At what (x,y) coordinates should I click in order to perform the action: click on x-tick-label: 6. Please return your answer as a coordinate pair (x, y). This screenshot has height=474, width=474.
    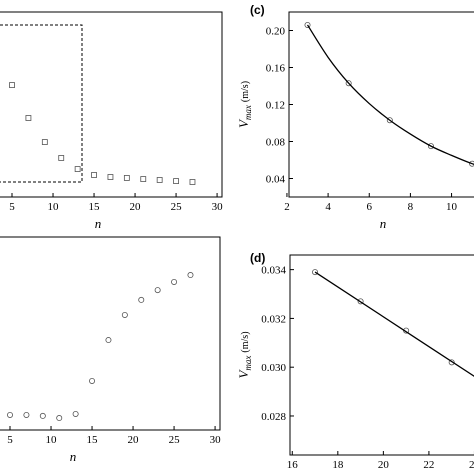
    Looking at the image, I should click on (370, 207).